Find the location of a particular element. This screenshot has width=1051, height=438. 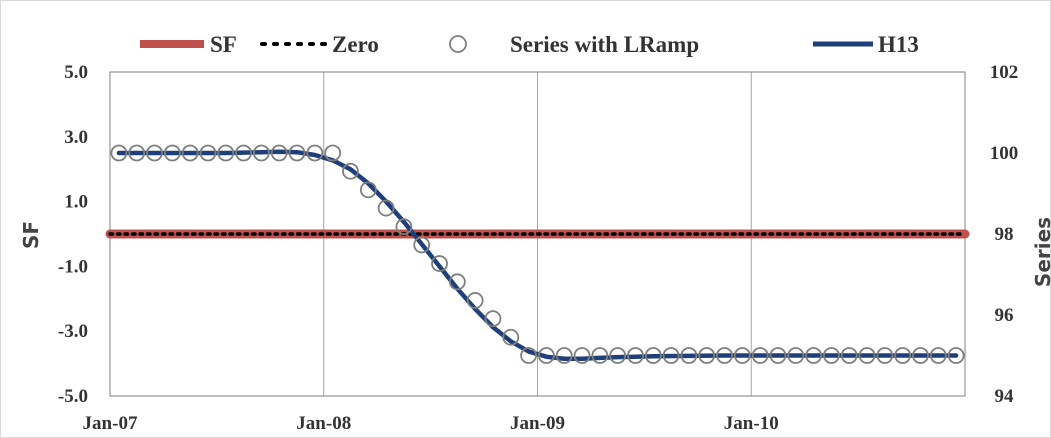

x-axis-ticks: Jan-07 Jan-08 Jan-09 Jan-10 is located at coordinates (431, 423).